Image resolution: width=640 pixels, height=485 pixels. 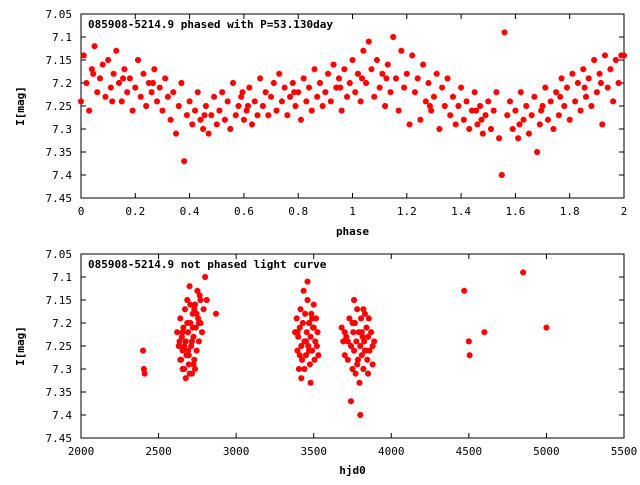 What do you see at coordinates (81, 451) in the screenshot?
I see `x-tick-label-1-0: 2000` at bounding box center [81, 451].